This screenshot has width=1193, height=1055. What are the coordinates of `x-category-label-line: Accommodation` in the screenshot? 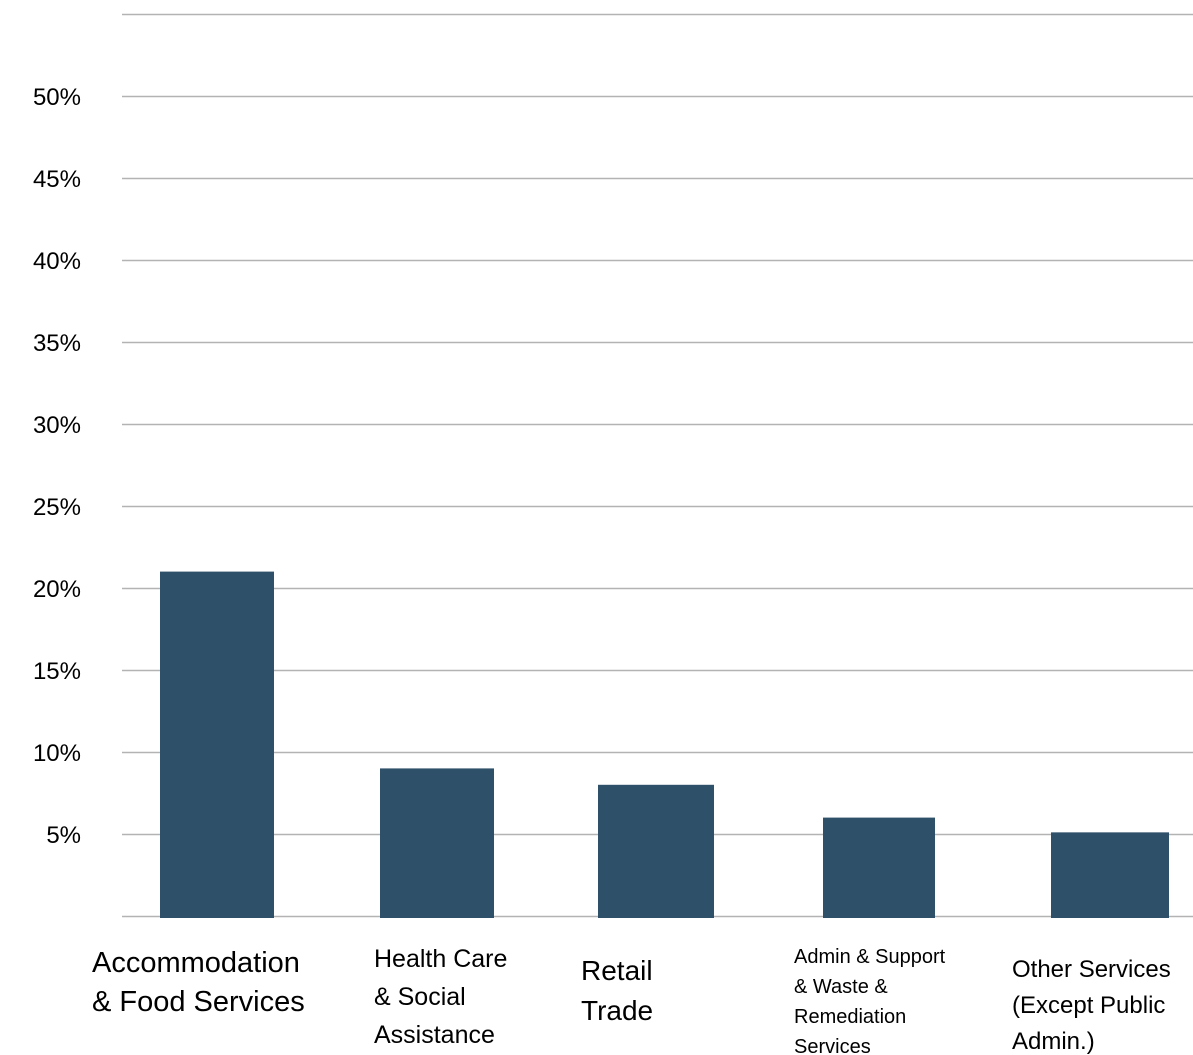 It's located at (196, 963).